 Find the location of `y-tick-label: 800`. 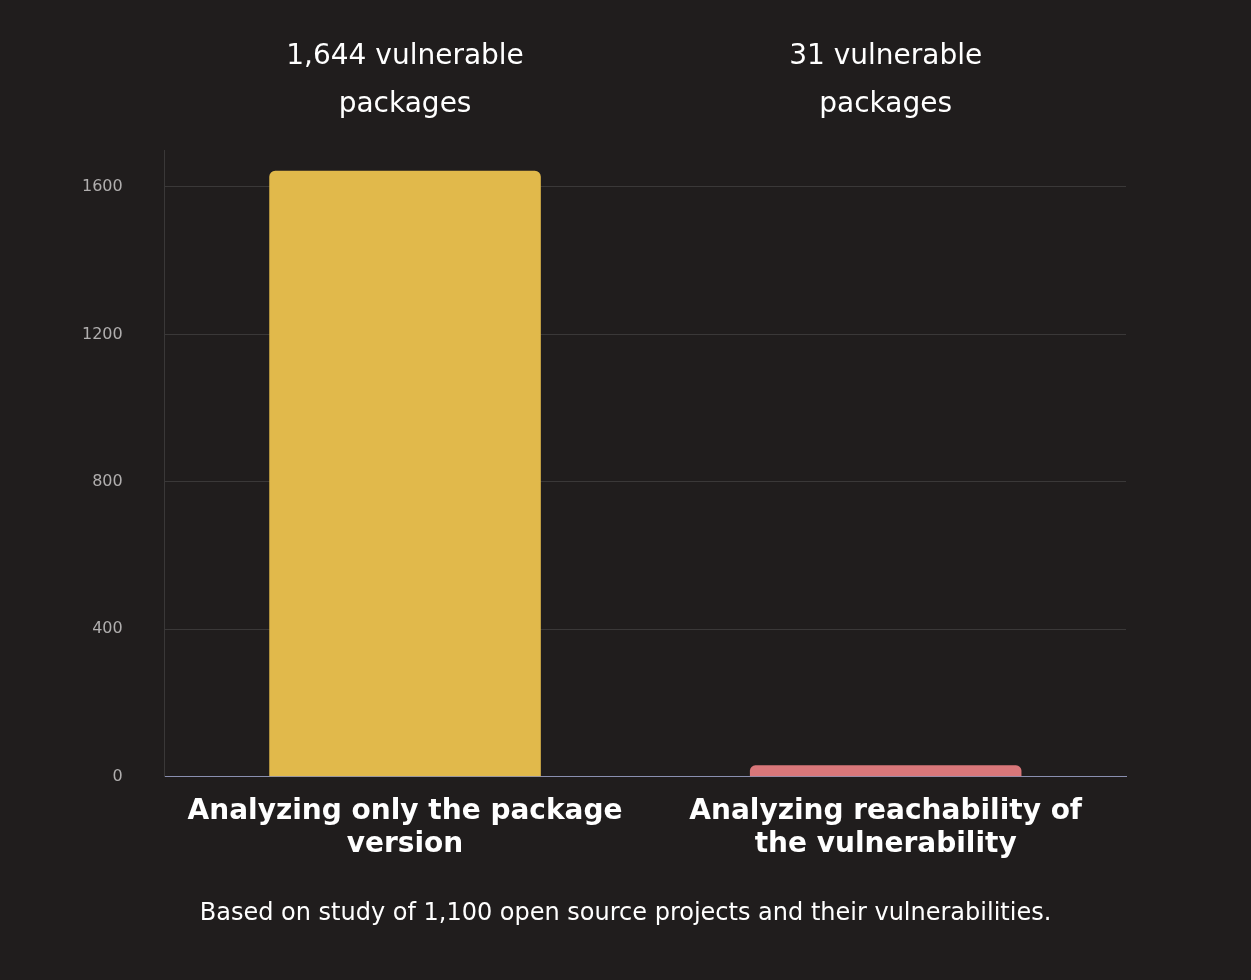

y-tick-label: 800 is located at coordinates (107, 480).